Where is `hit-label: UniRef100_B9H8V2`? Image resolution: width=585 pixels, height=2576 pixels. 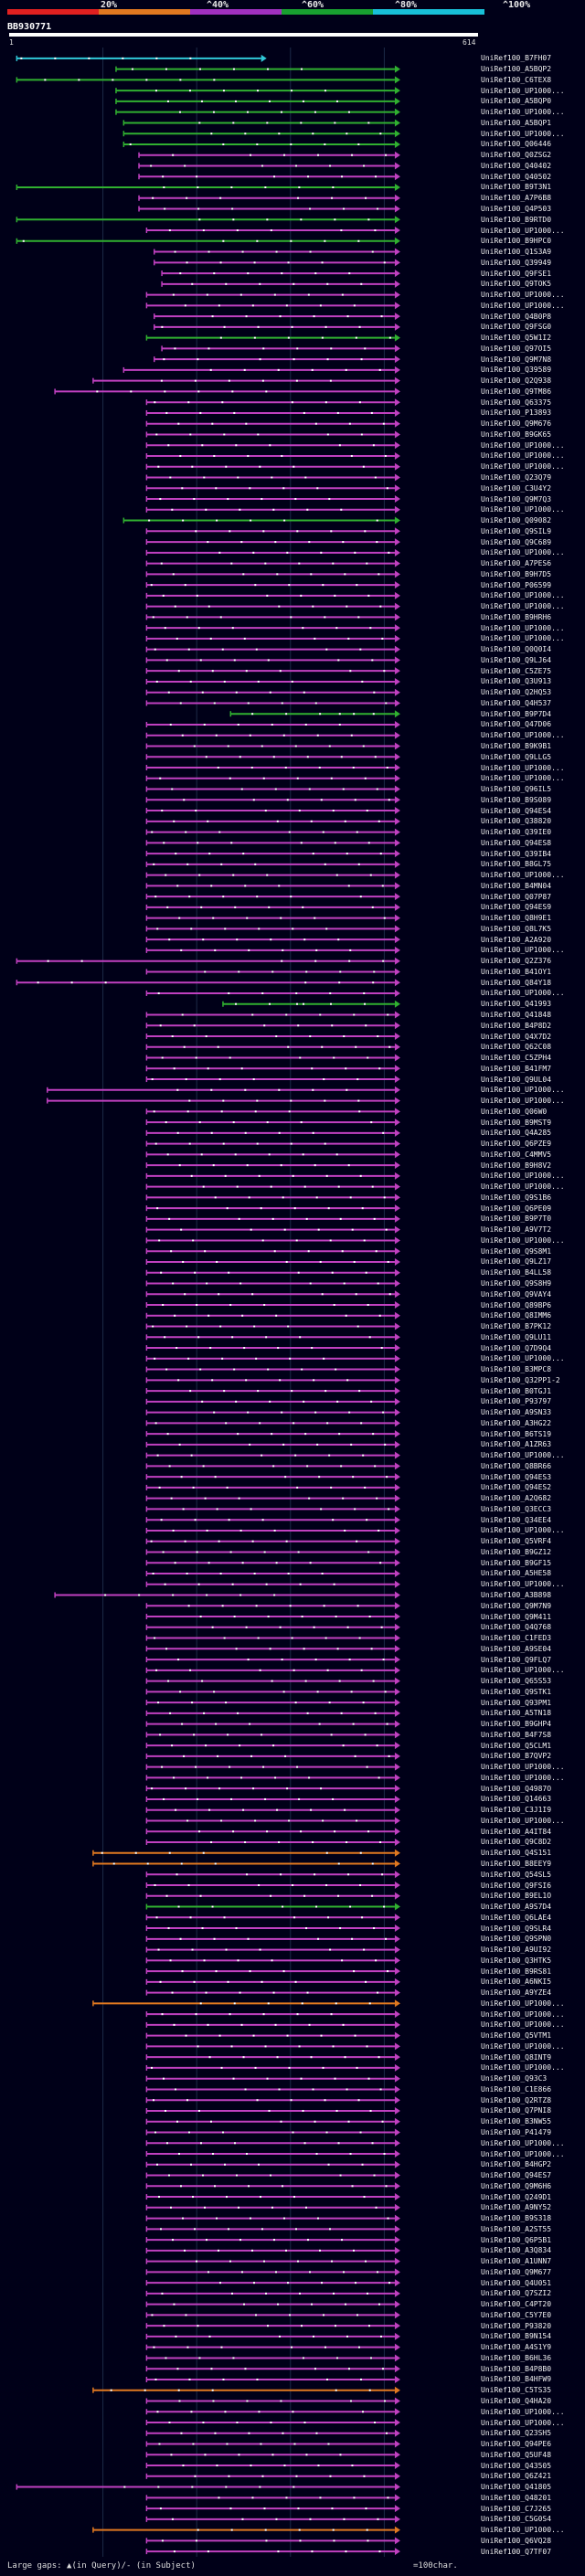 hit-label: UniRef100_B9H8V2 is located at coordinates (516, 1165).